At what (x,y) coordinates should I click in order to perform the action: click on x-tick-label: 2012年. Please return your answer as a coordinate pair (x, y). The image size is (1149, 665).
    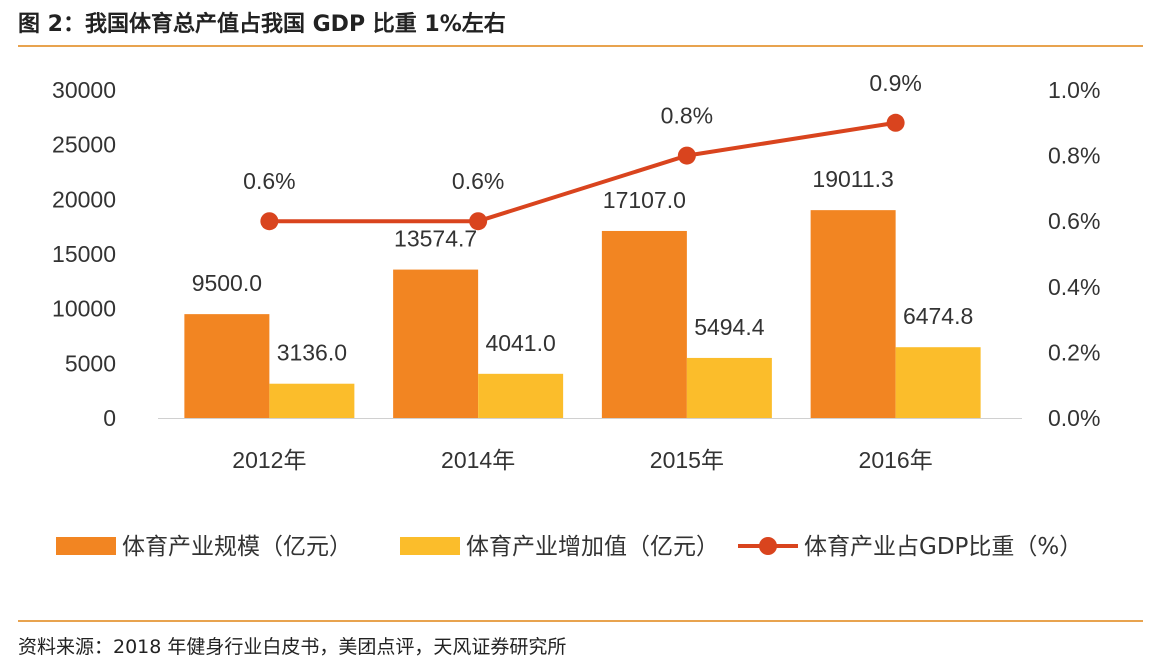
    Looking at the image, I should click on (269, 460).